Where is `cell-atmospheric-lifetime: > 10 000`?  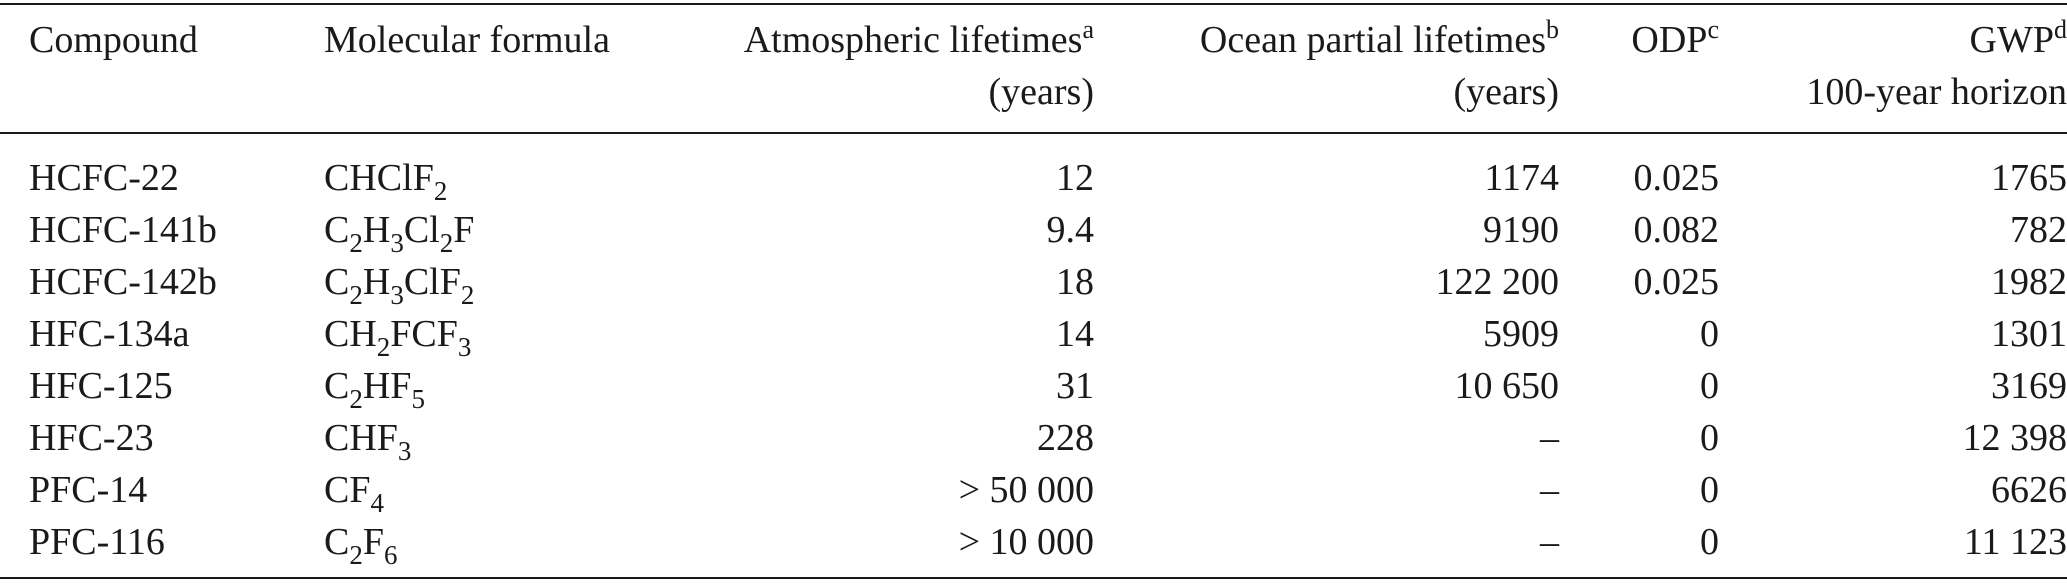
cell-atmospheric-lifetime: > 10 000 is located at coordinates (1026, 542).